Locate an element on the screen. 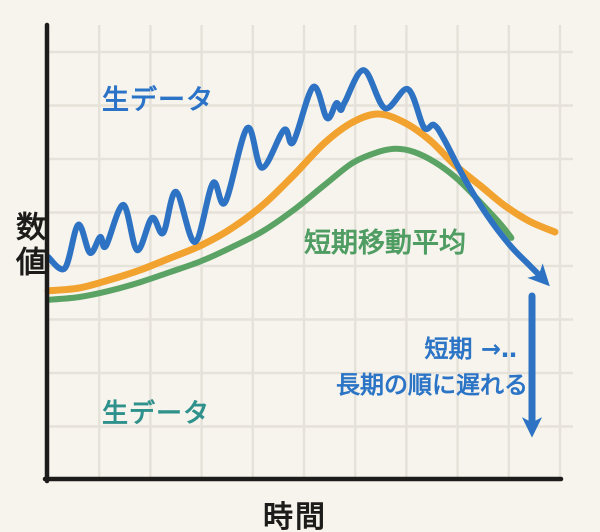 The width and height of the screenshot is (600, 532). lag-note-line2: 長期の順に遅れる is located at coordinates (432, 385).